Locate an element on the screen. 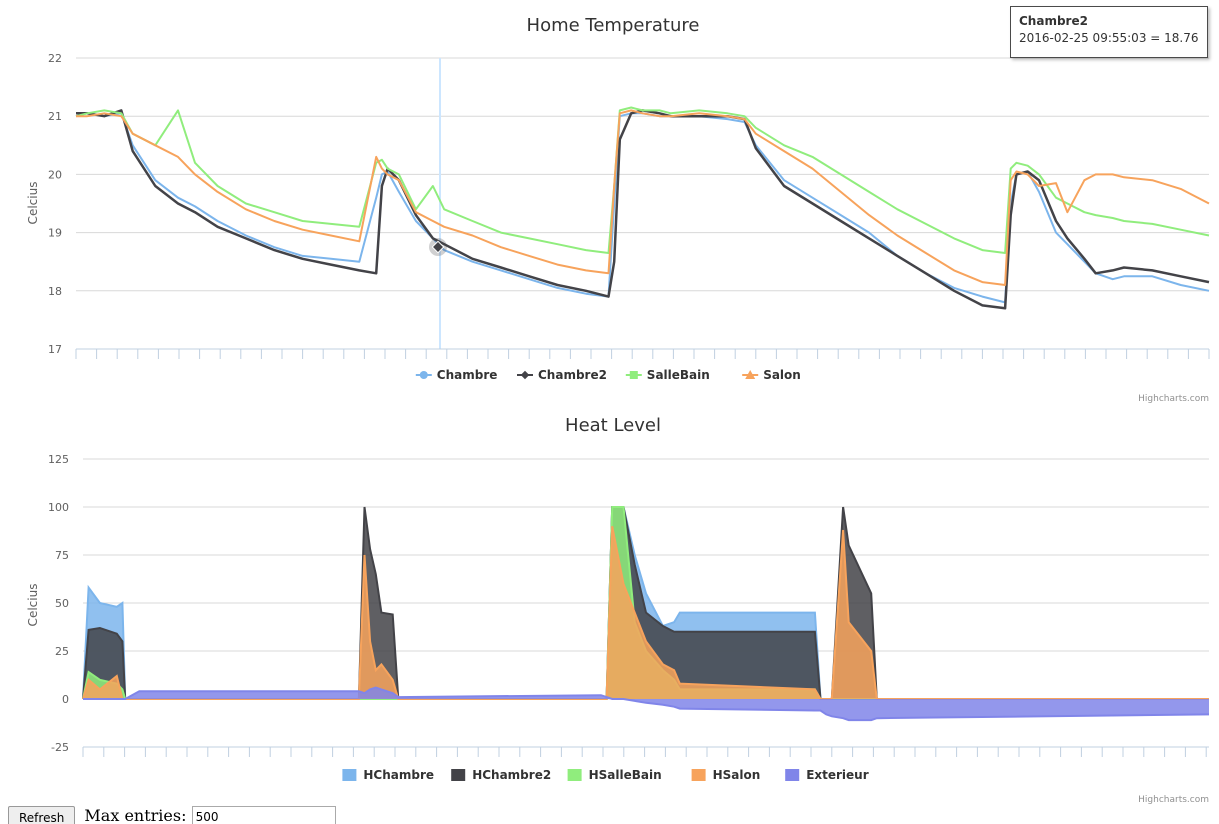 The image size is (1219, 824). y-tick-label: 22 is located at coordinates (55, 58).